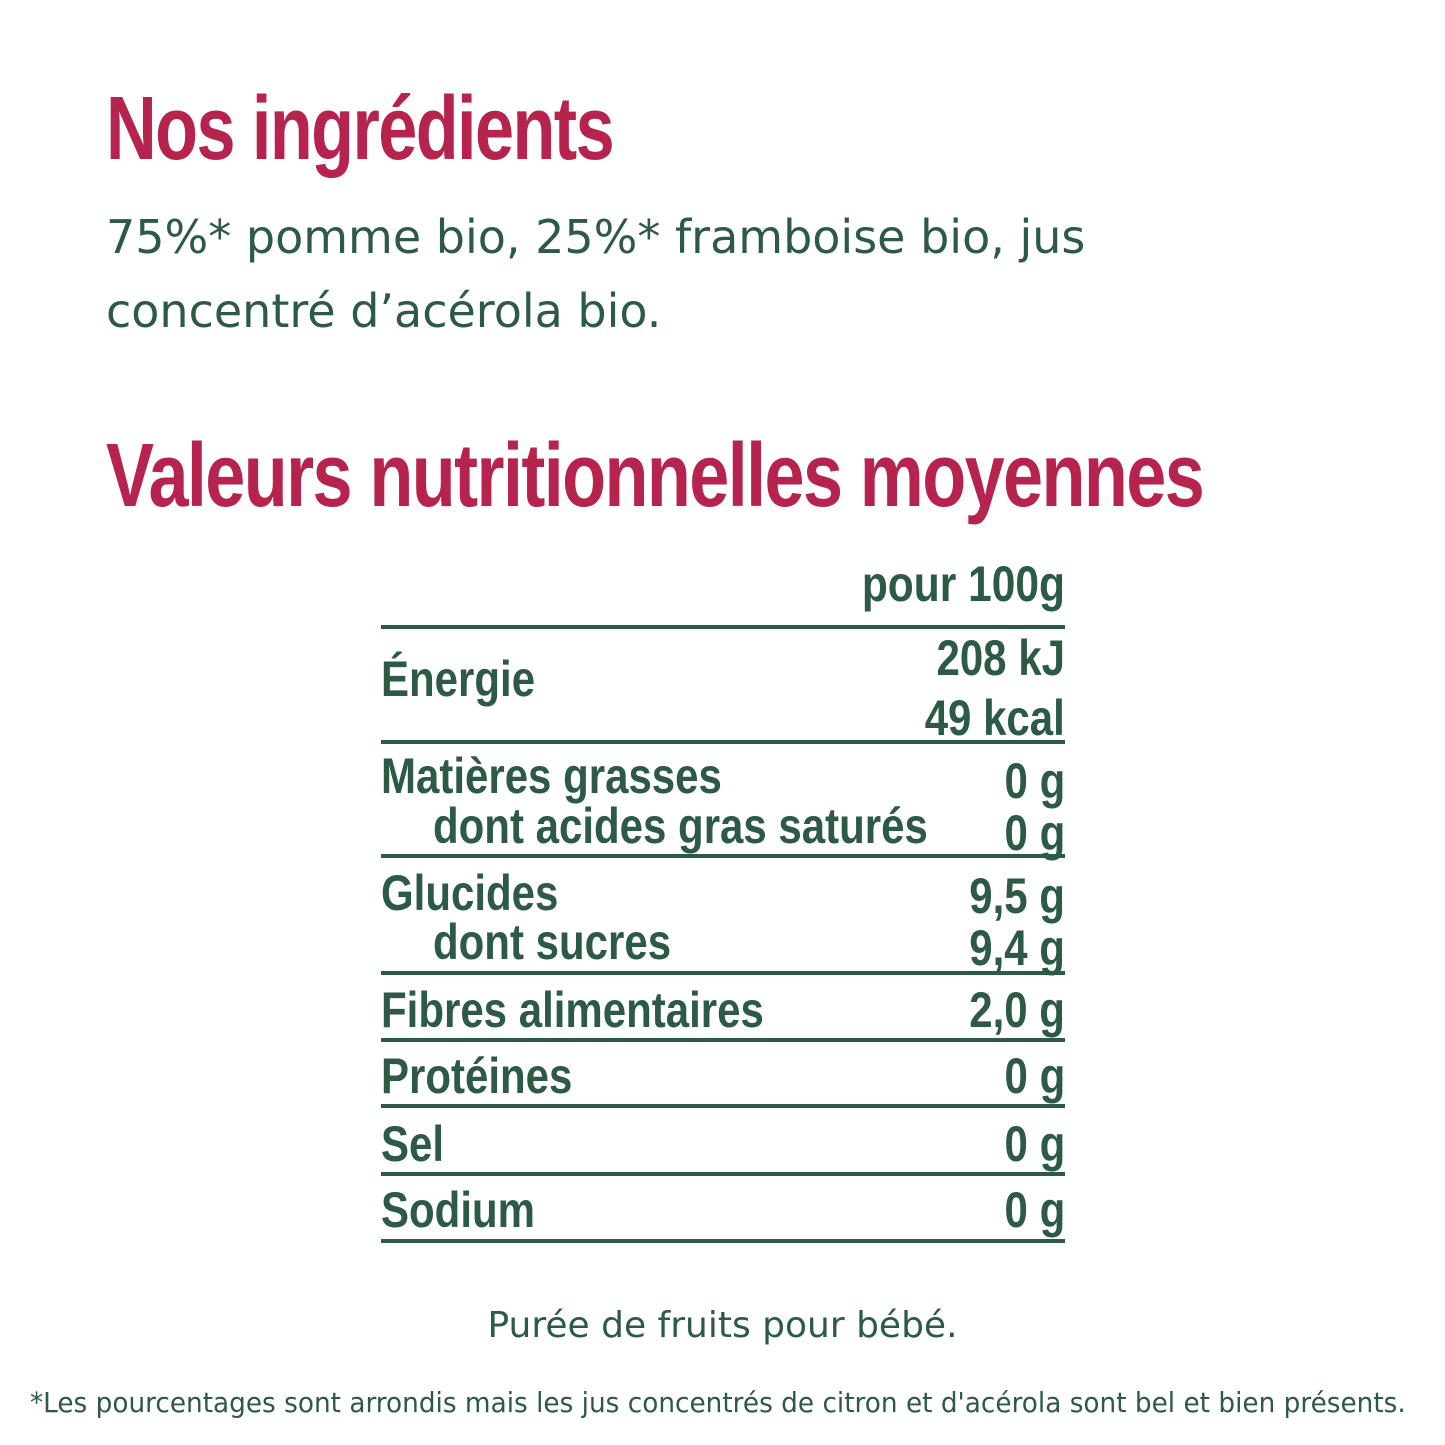 Image resolution: width=1445 pixels, height=1445 pixels. Describe the element at coordinates (1034, 1076) in the screenshot. I see `row-value-proteines: 0 g` at that location.